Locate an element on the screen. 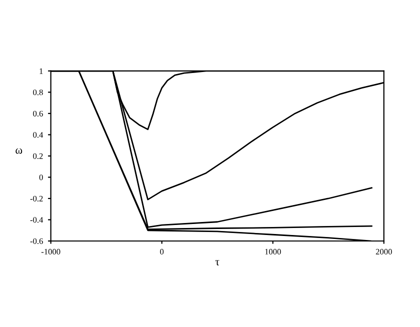 The height and width of the screenshot is (327, 420). y-tick-label: -0.6 is located at coordinates (36, 241).